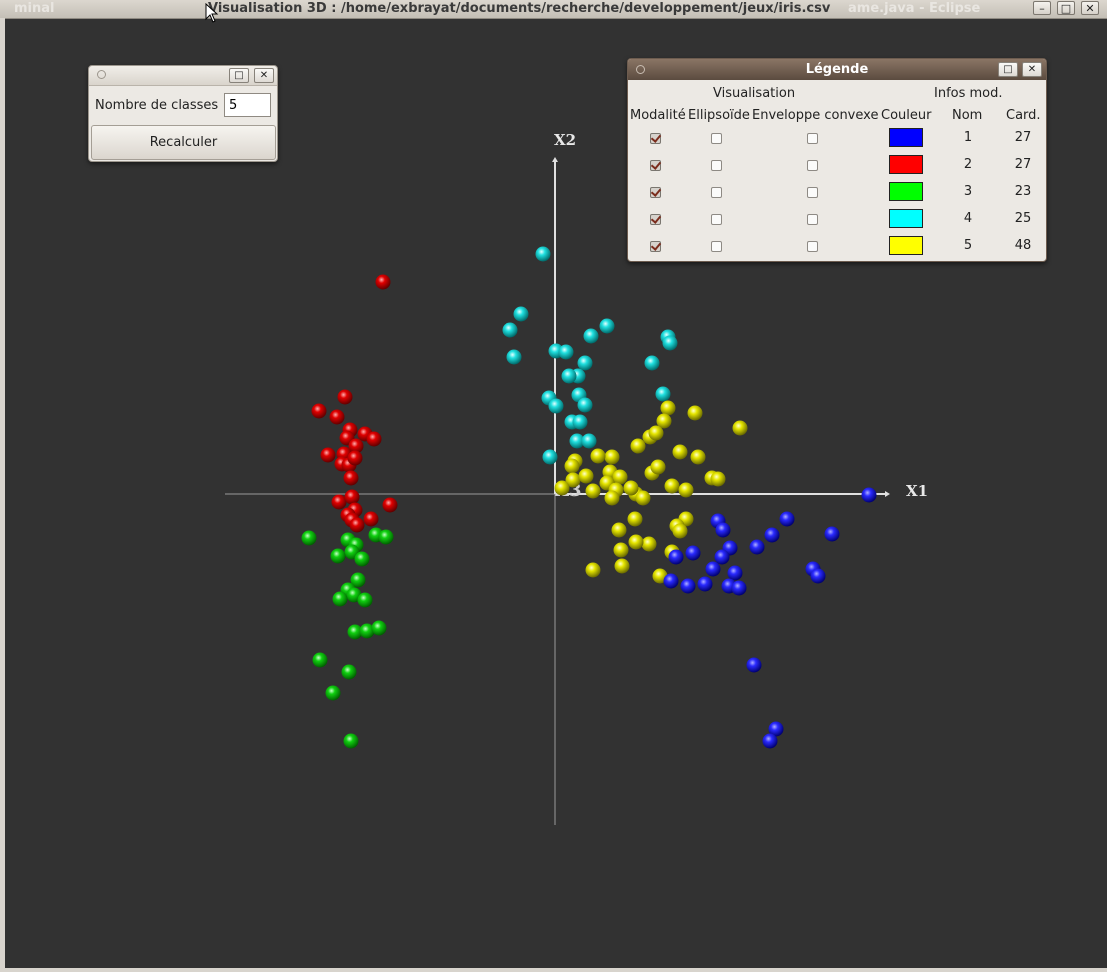 The image size is (1107, 972). What do you see at coordinates (1008, 69) in the screenshot?
I see `legend-maximize-button: □` at bounding box center [1008, 69].